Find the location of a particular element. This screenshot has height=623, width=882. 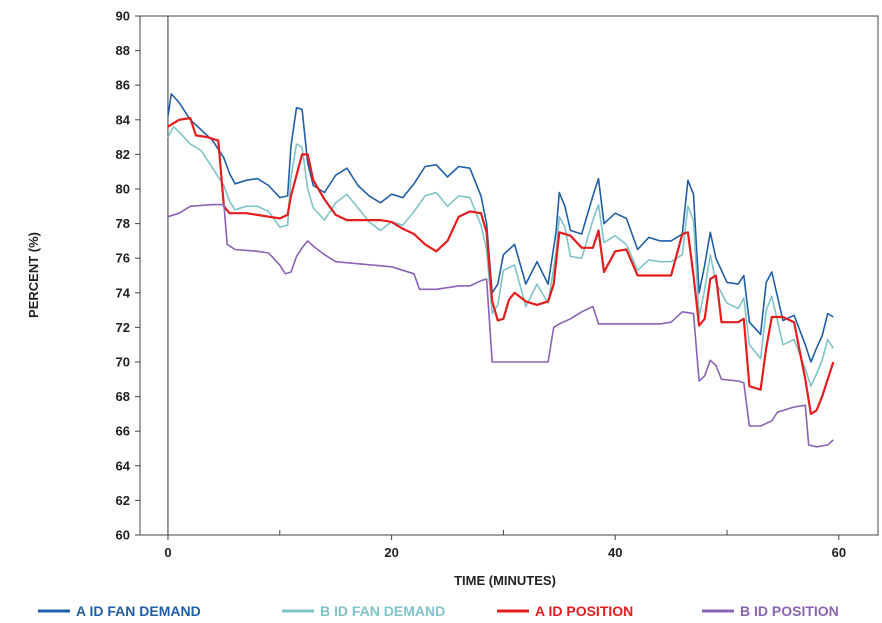

x-tick-label: 40 is located at coordinates (615, 552).